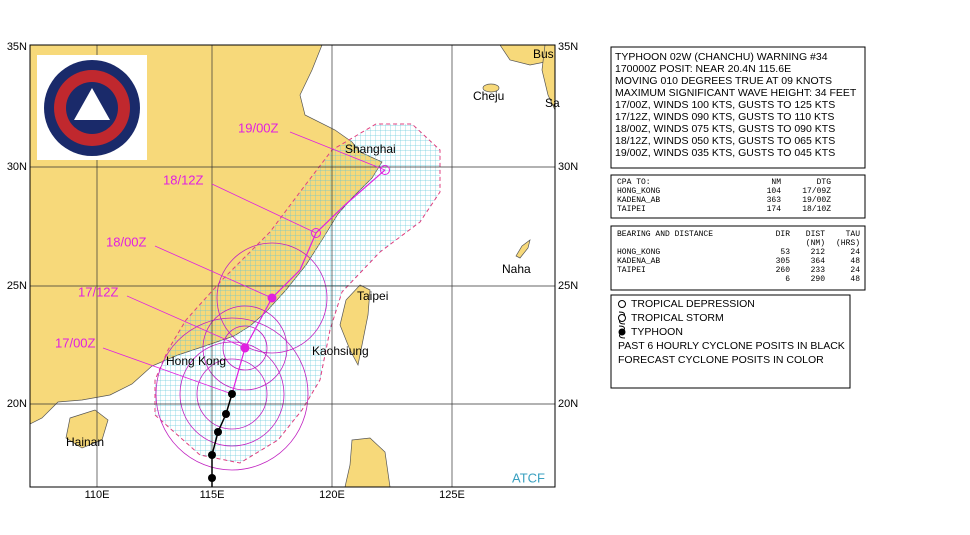 Image resolution: width=970 pixels, height=535 pixels. I want to click on warning-line: MAXIMUM SIGNIFICANT WAVE HEIGHT: 34 FEET, so click(736, 93).